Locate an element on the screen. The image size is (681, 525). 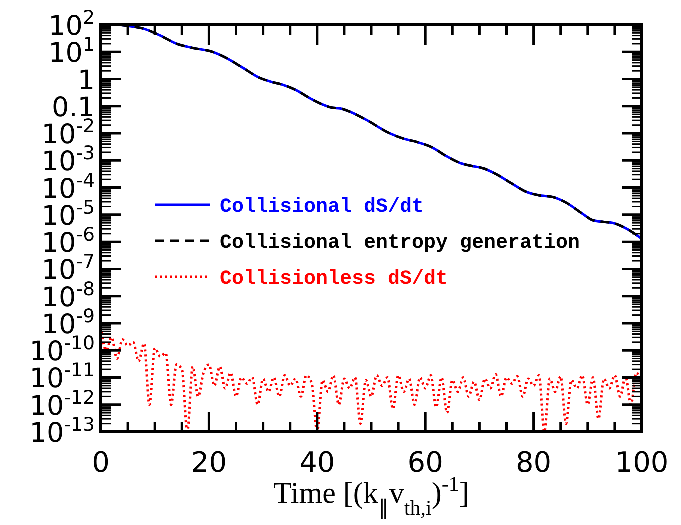
x-tick-label: 0 is located at coordinates (101, 462).